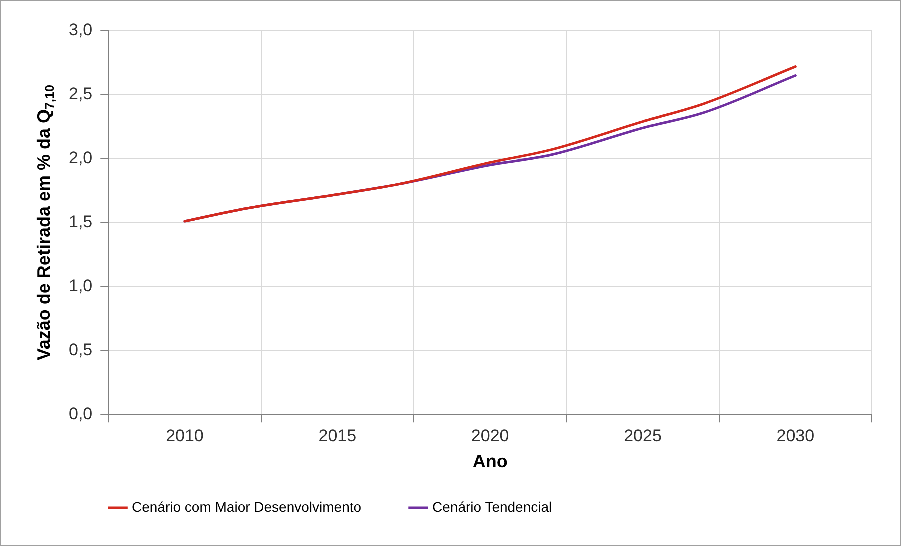 This screenshot has height=546, width=901. I want to click on x-axis-title: Ano, so click(490, 462).